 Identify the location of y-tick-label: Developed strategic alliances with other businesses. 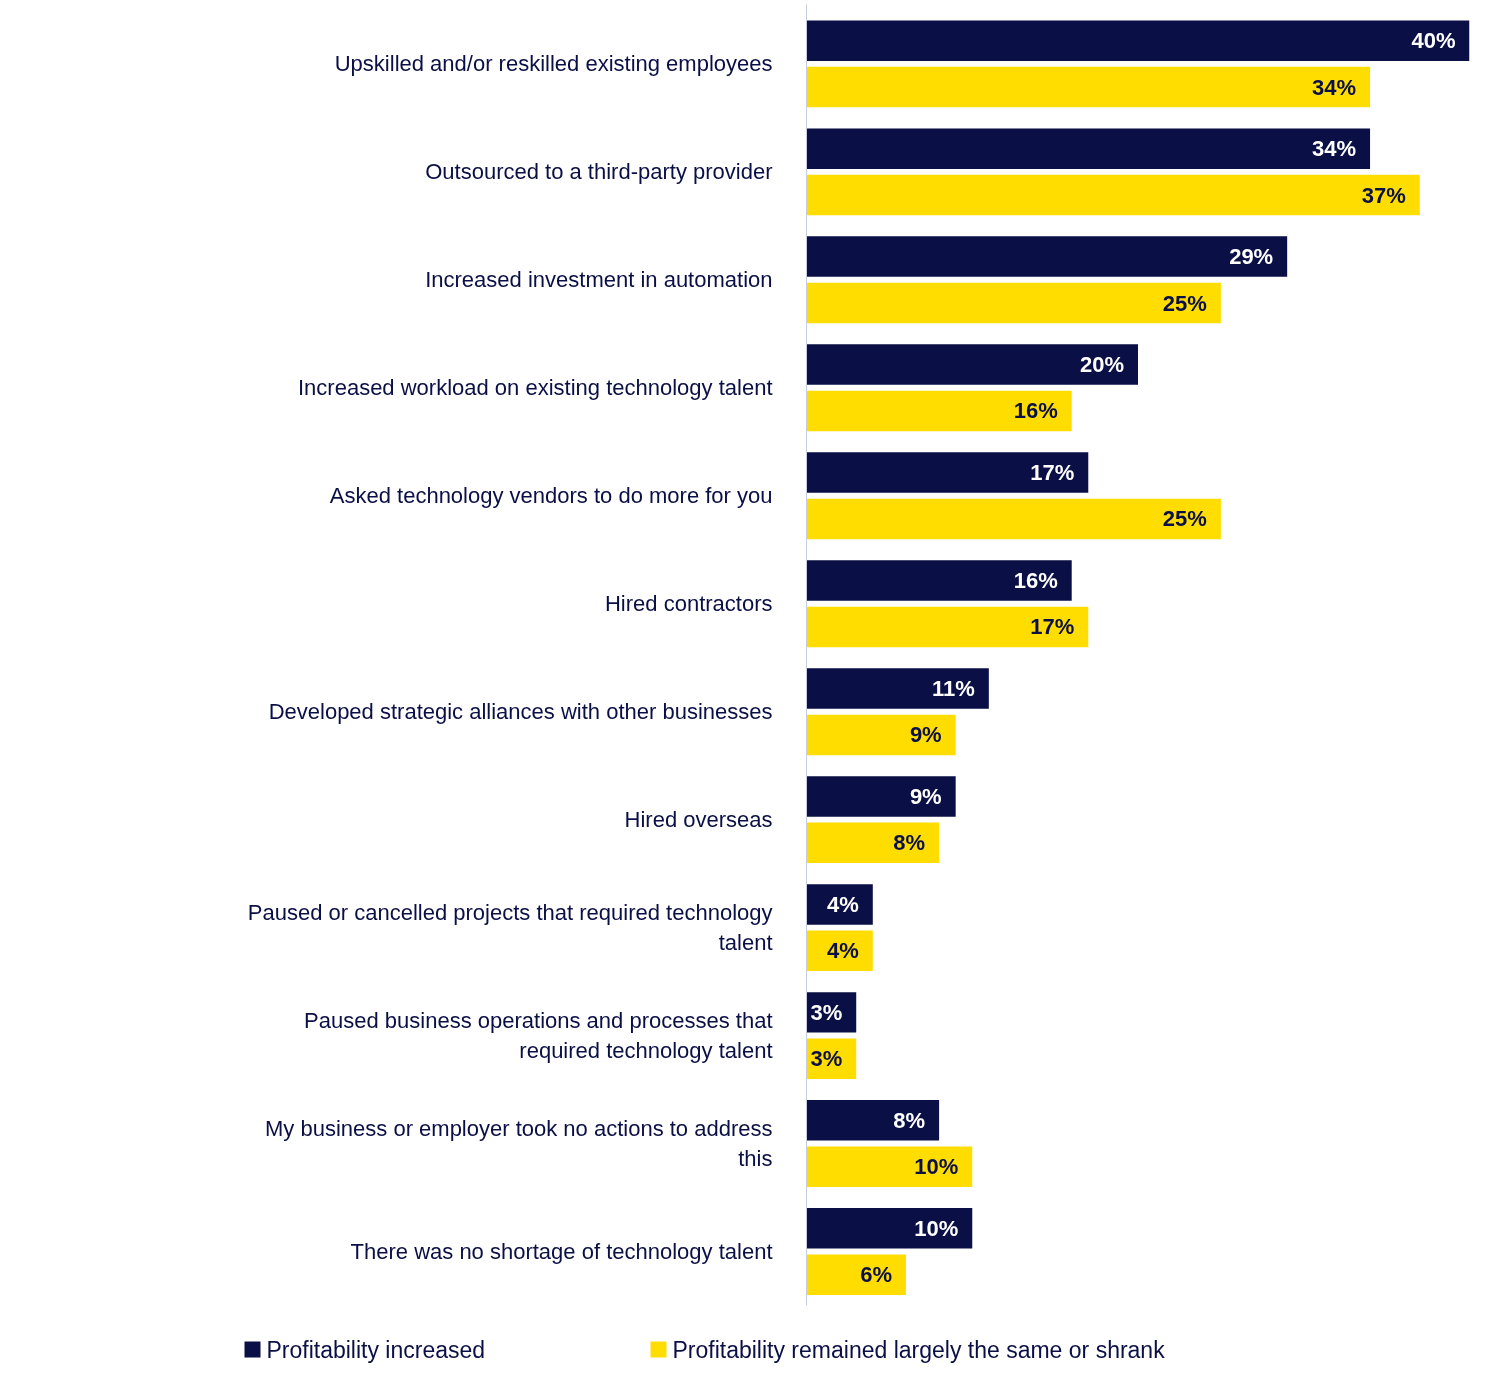
(520, 712).